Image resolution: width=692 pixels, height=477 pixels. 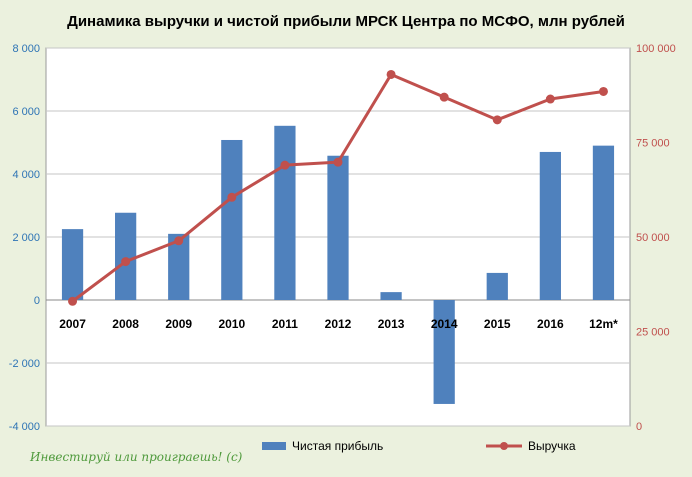 I want to click on left-axis: -4 000 -2 000 0 2 000 4 000 6 000 8 000, so click(x=24, y=238).